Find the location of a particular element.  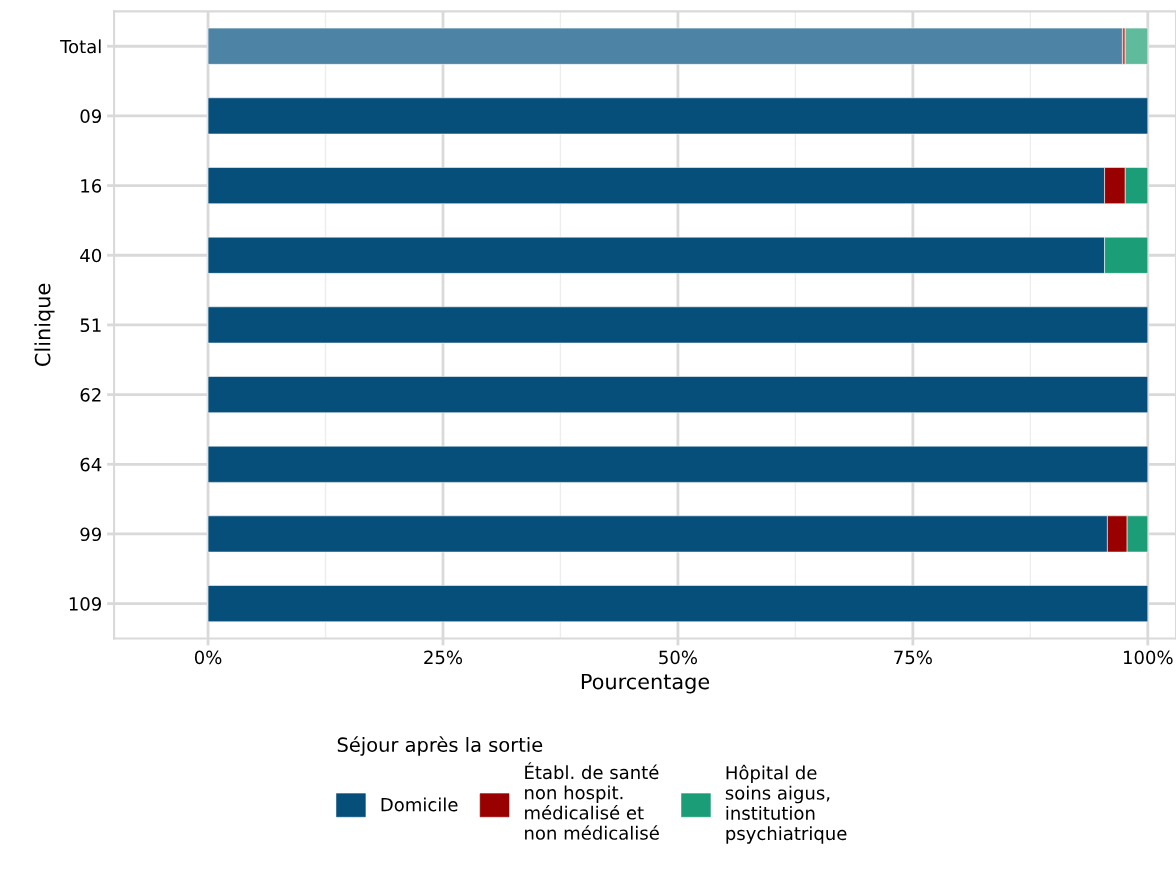

x-tick-label: 25% is located at coordinates (443, 657).